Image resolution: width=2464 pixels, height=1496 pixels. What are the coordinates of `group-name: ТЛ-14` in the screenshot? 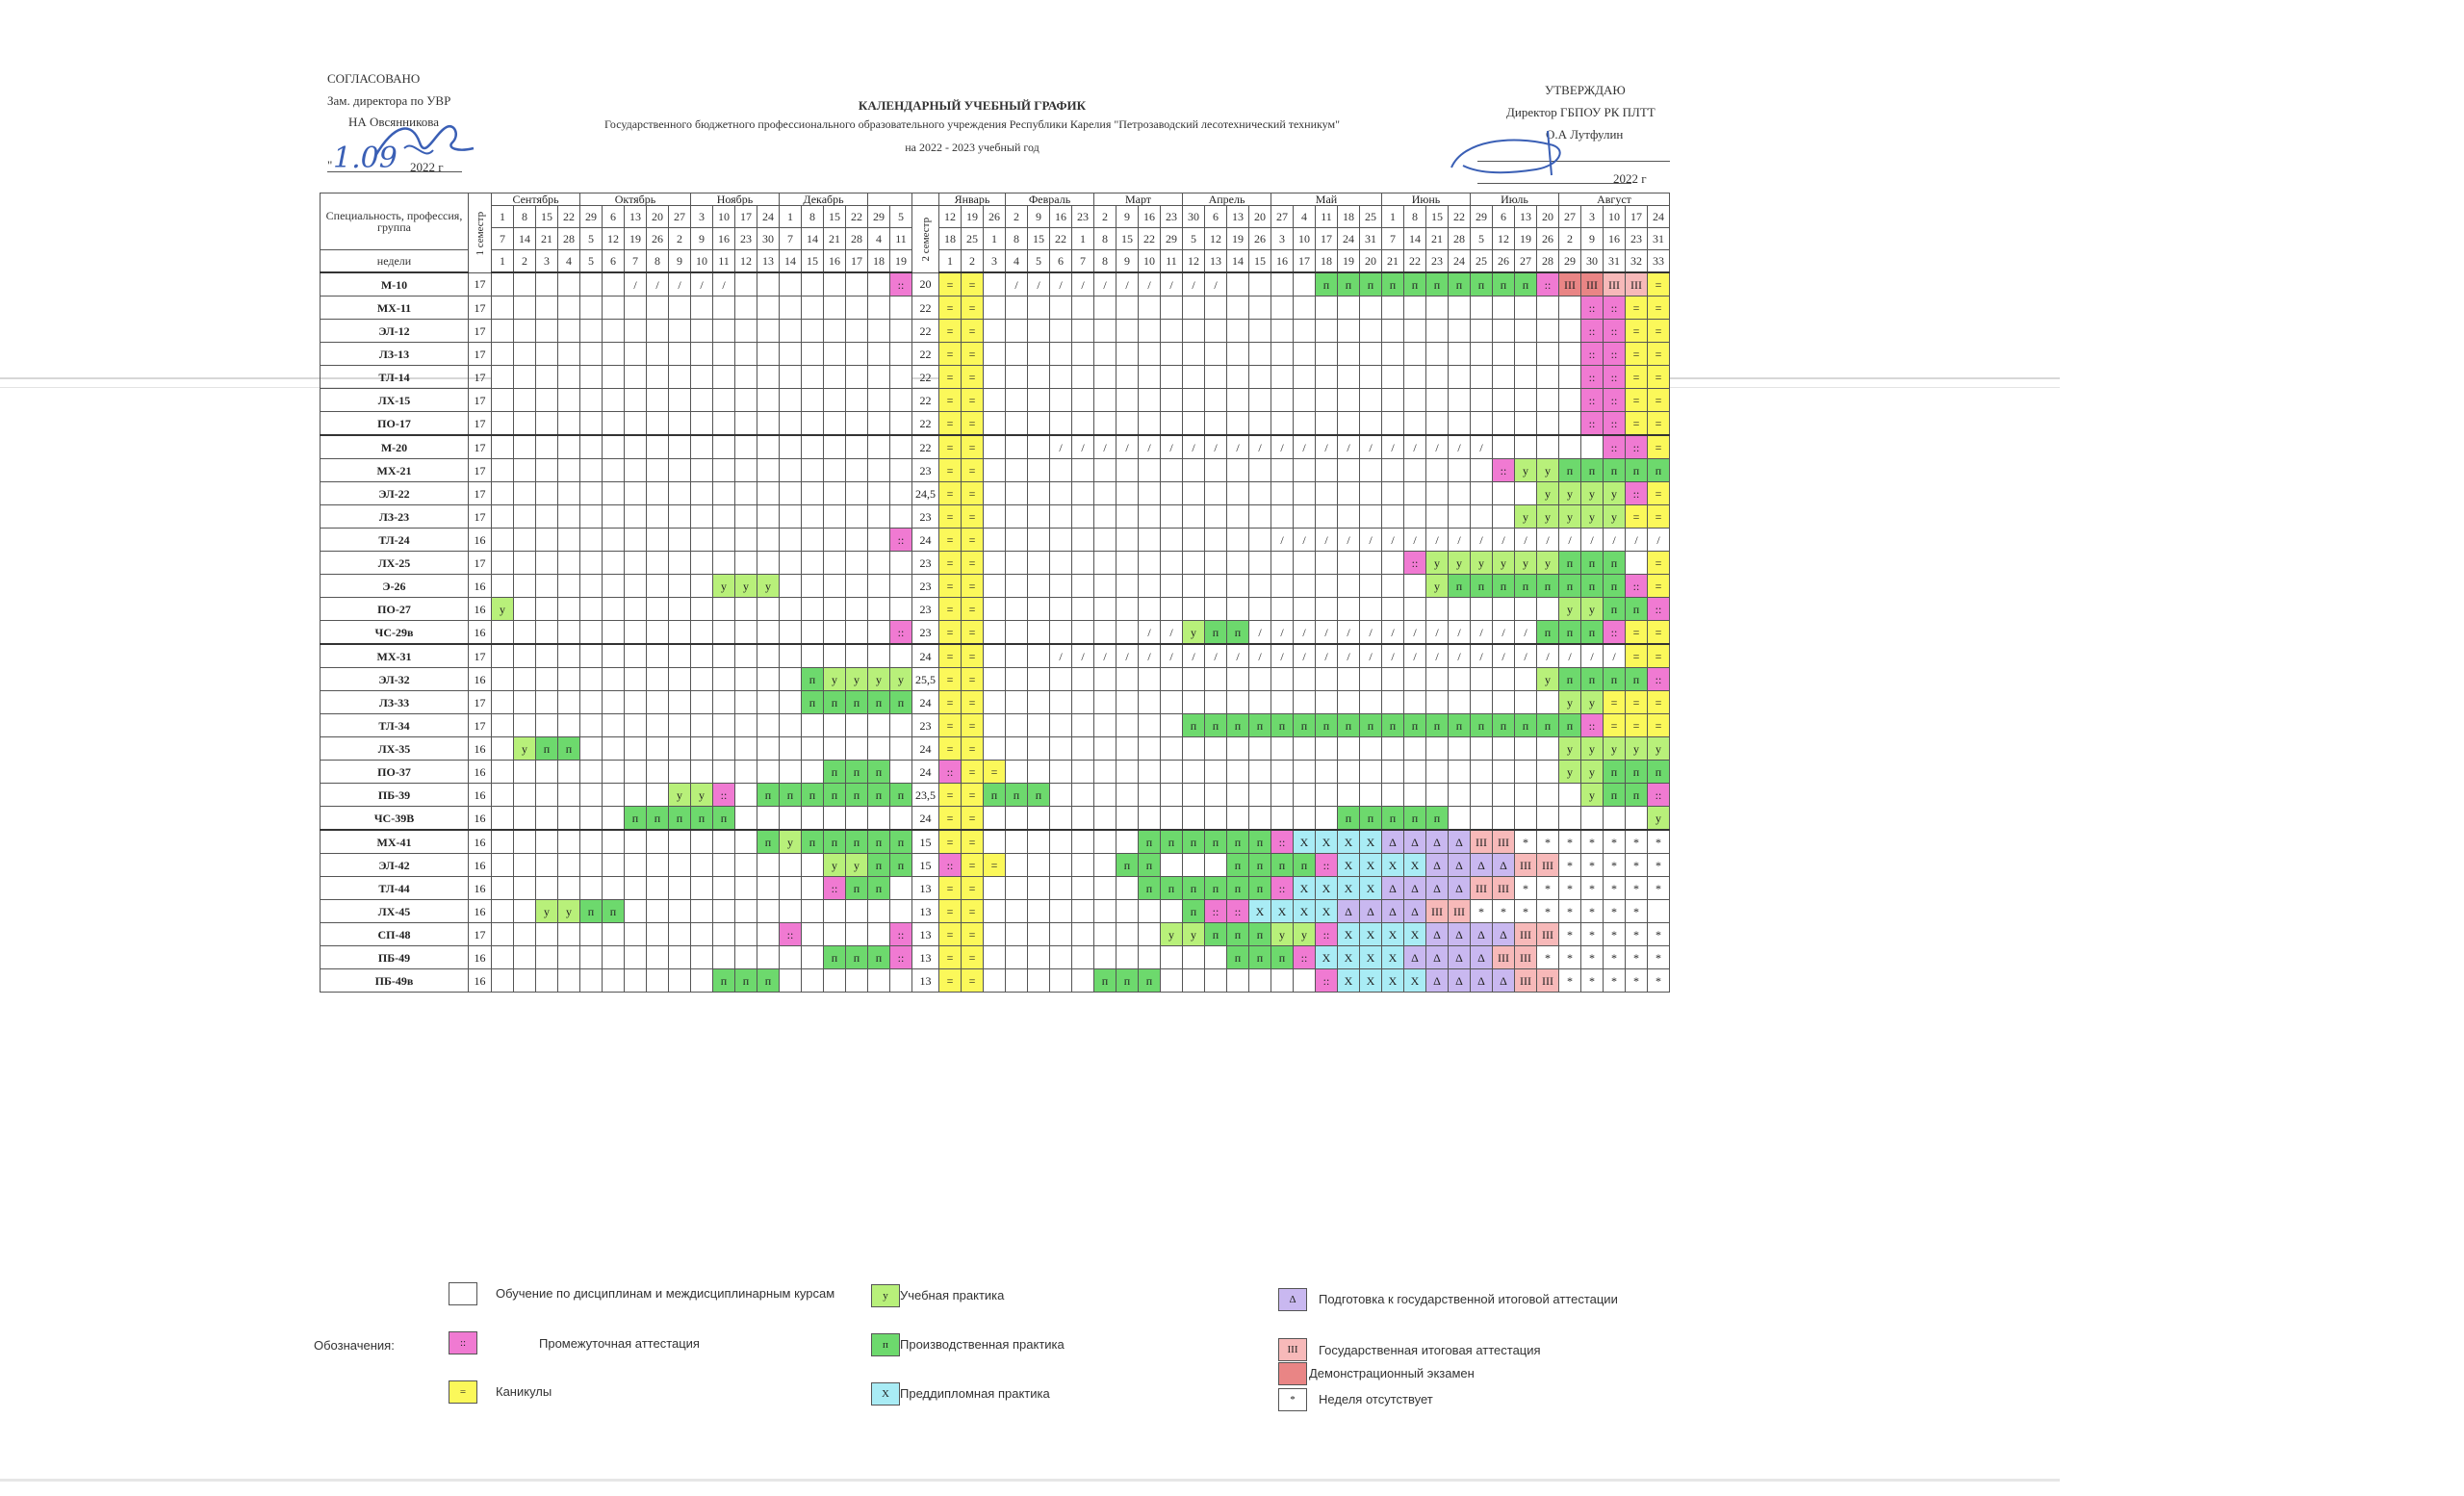 It's located at (394, 377).